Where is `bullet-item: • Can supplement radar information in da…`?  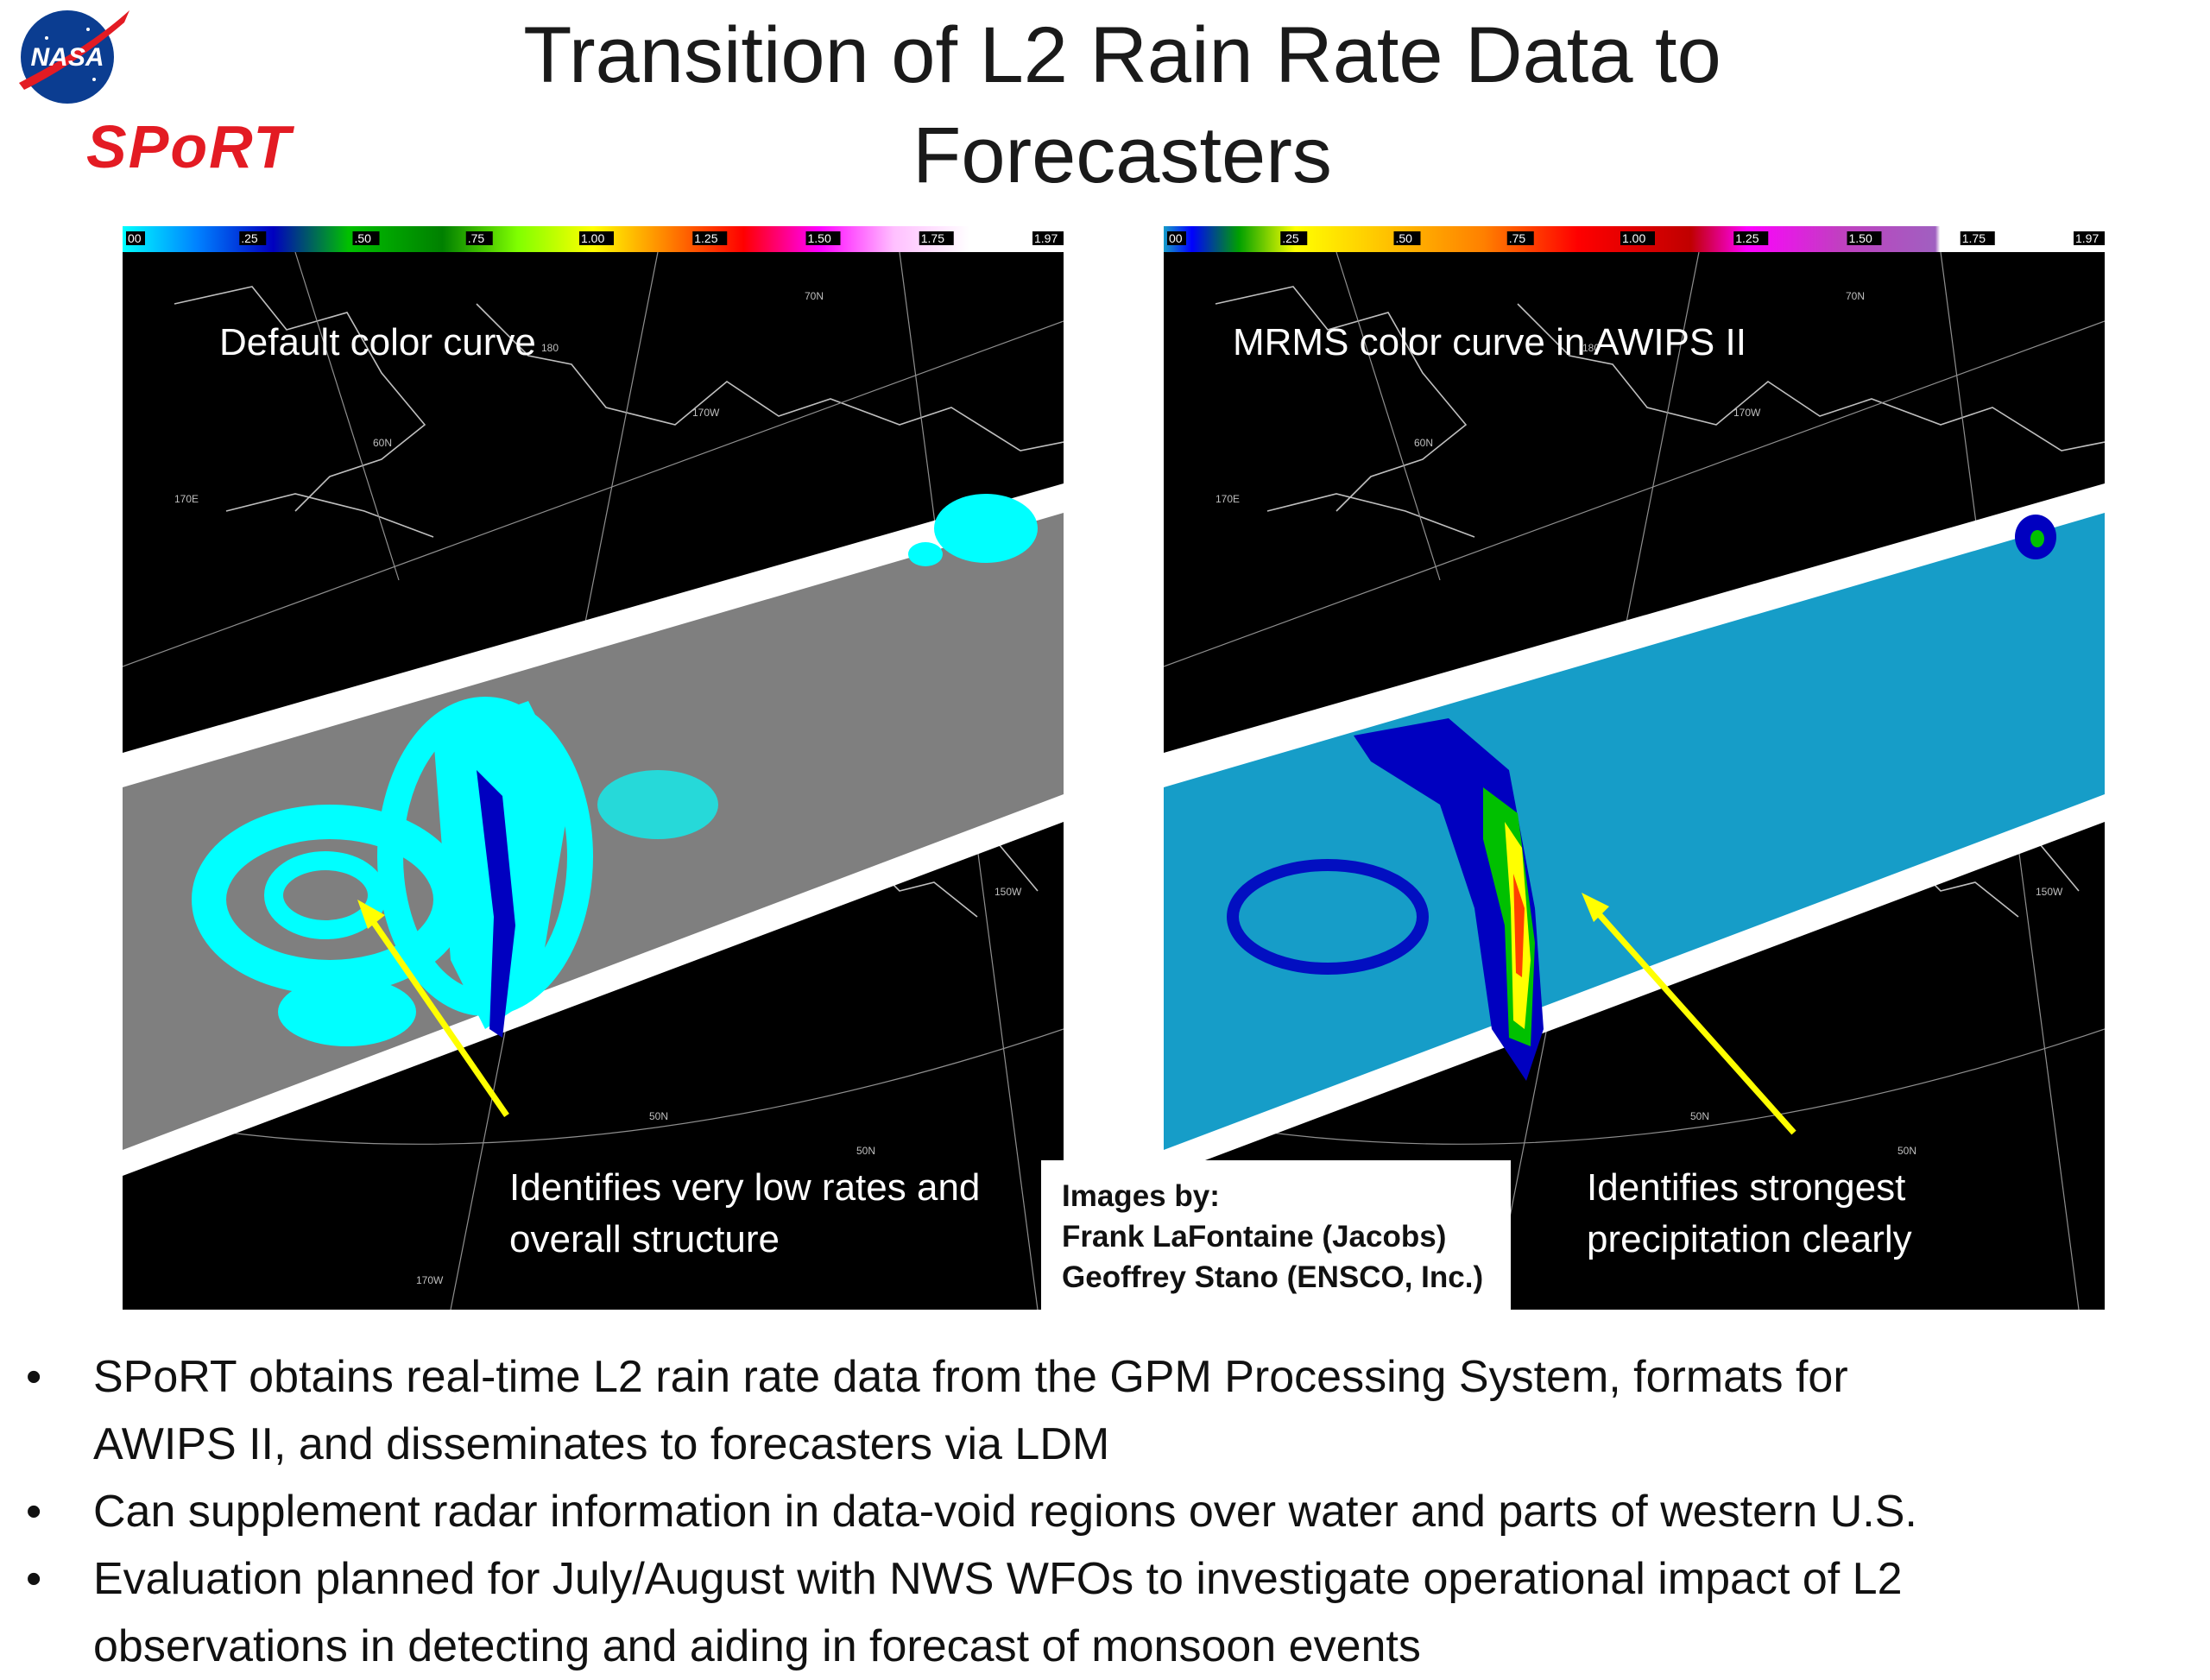
bullet-item: • Can supplement radar information in da… is located at coordinates (1107, 1511).